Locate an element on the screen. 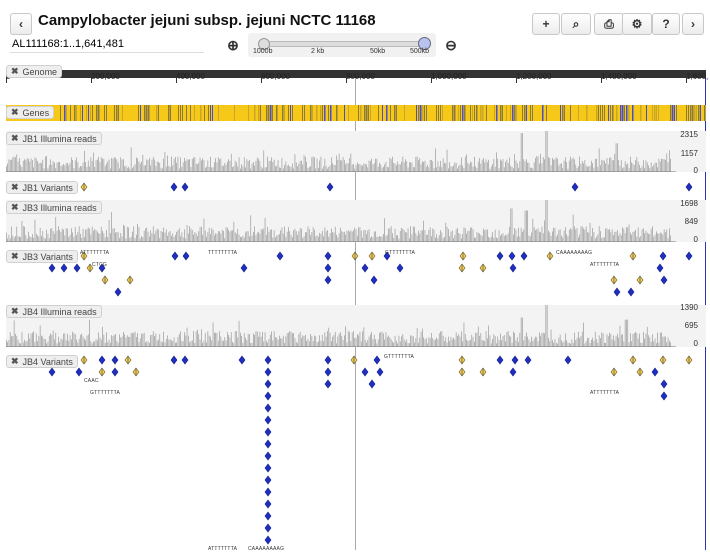  help-button: ? is located at coordinates (666, 24).